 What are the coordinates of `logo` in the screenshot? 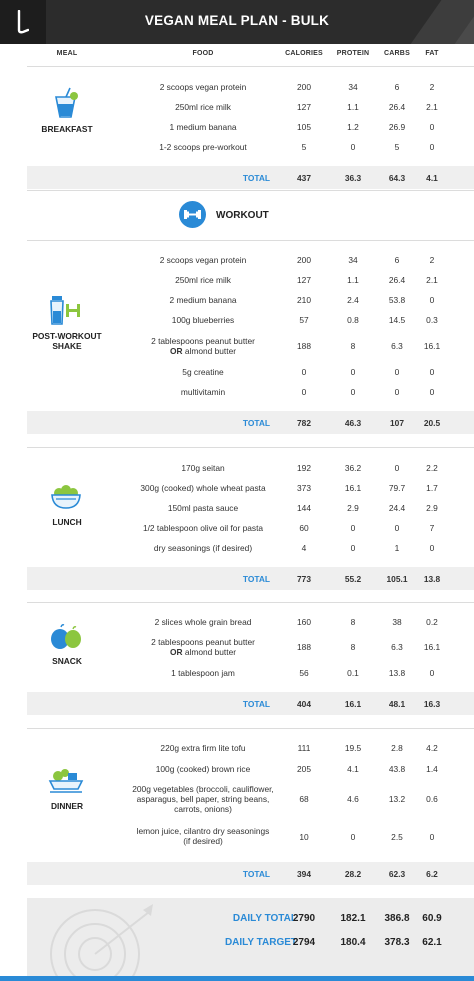 It's located at (23, 22).